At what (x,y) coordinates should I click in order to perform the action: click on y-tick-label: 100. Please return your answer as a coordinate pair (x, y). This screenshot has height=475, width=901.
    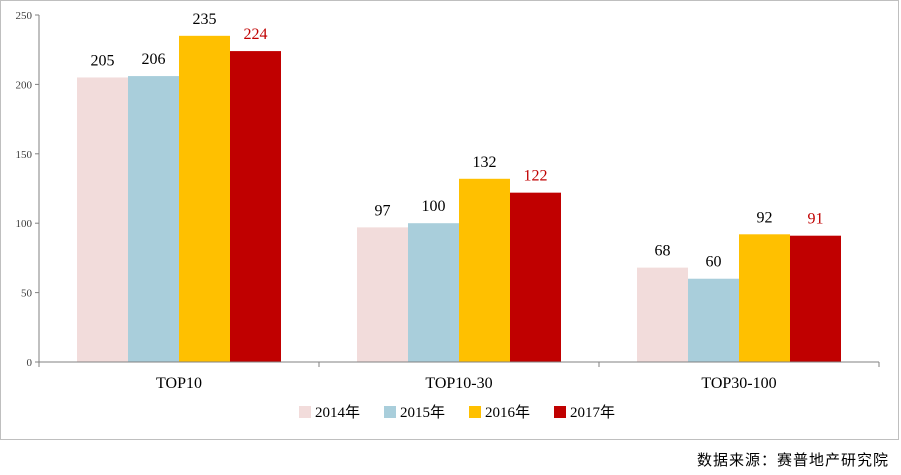
    Looking at the image, I should click on (24, 224).